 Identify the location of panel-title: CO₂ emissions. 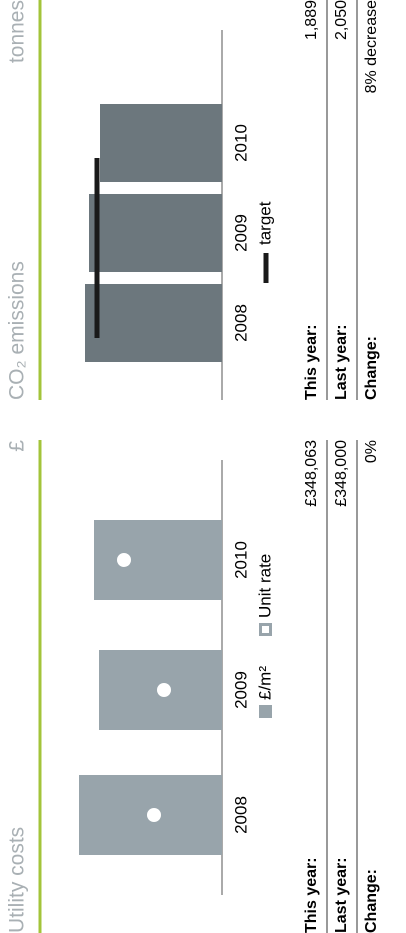
(17, 330).